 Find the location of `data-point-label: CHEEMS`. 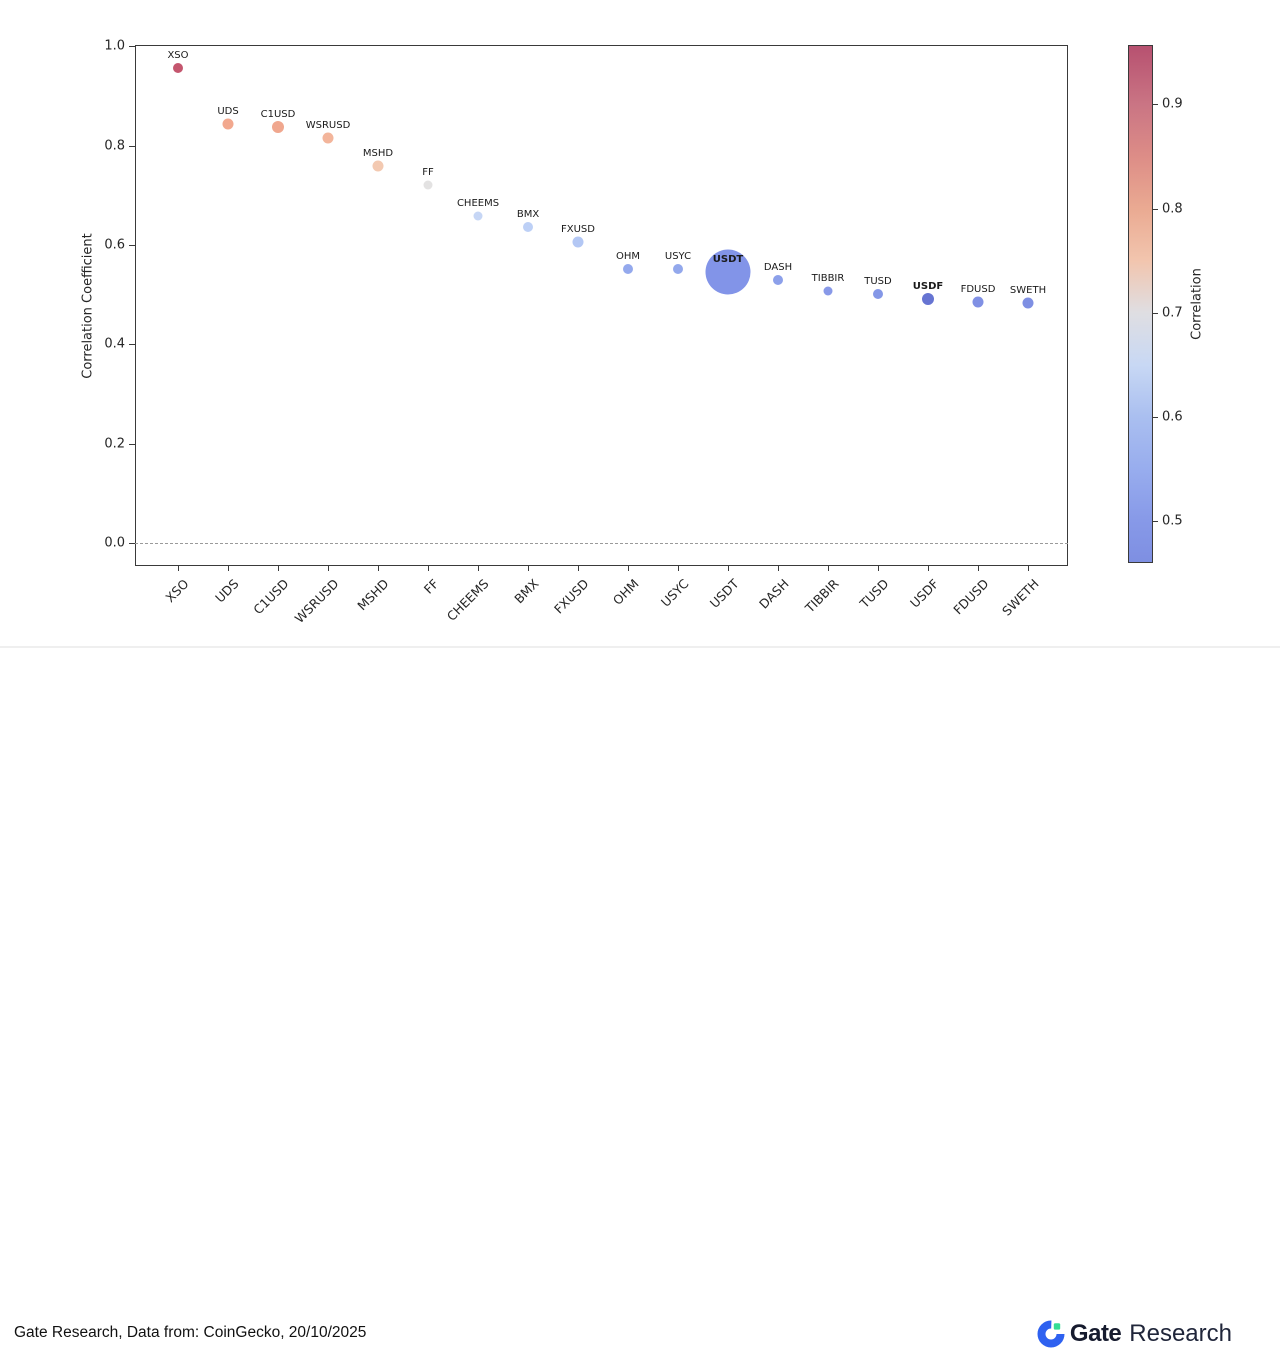

data-point-label: CHEEMS is located at coordinates (478, 203).